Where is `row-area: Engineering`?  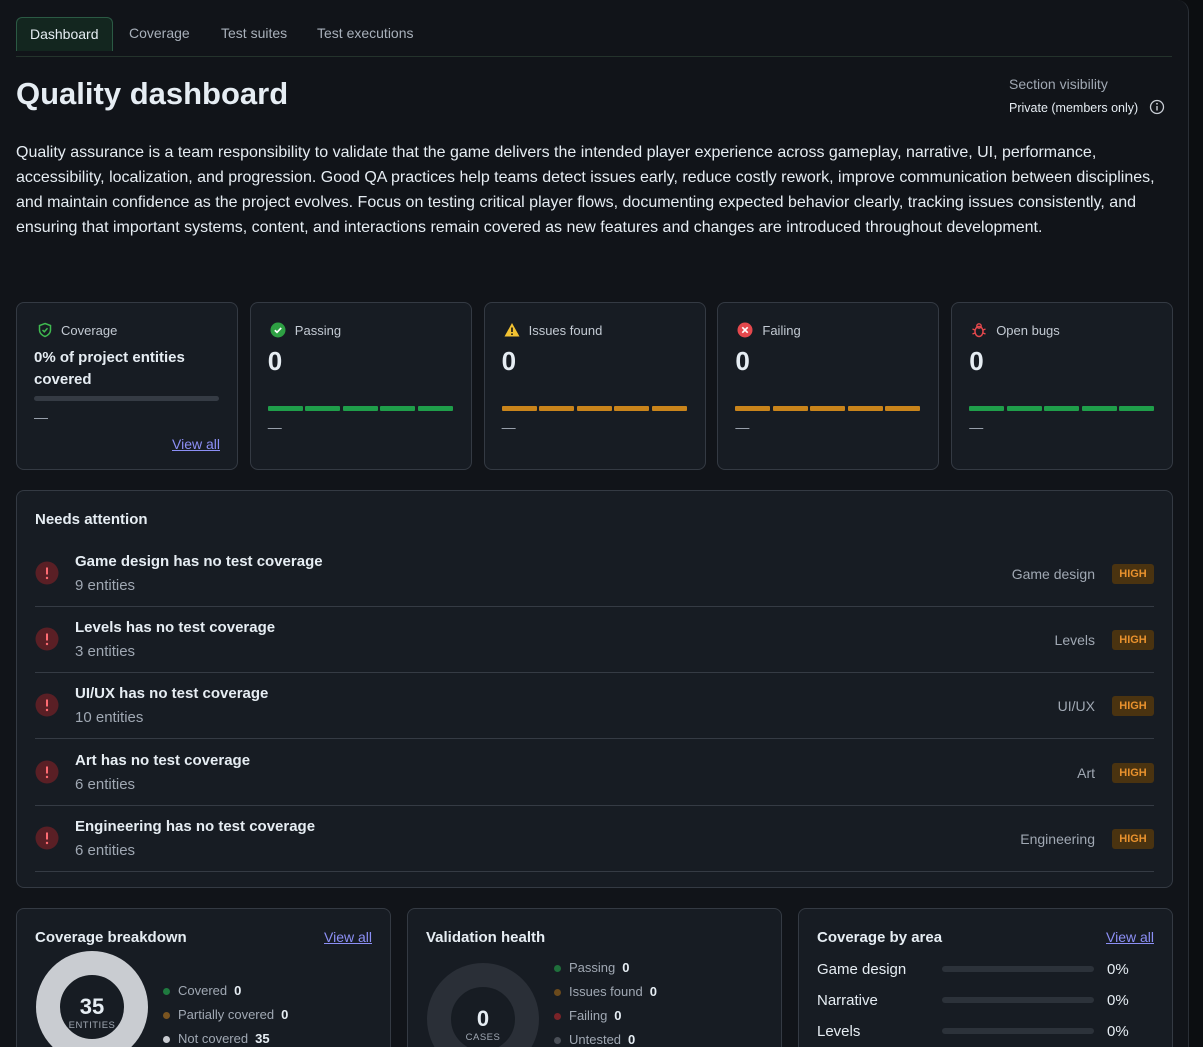 row-area: Engineering is located at coordinates (1057, 838).